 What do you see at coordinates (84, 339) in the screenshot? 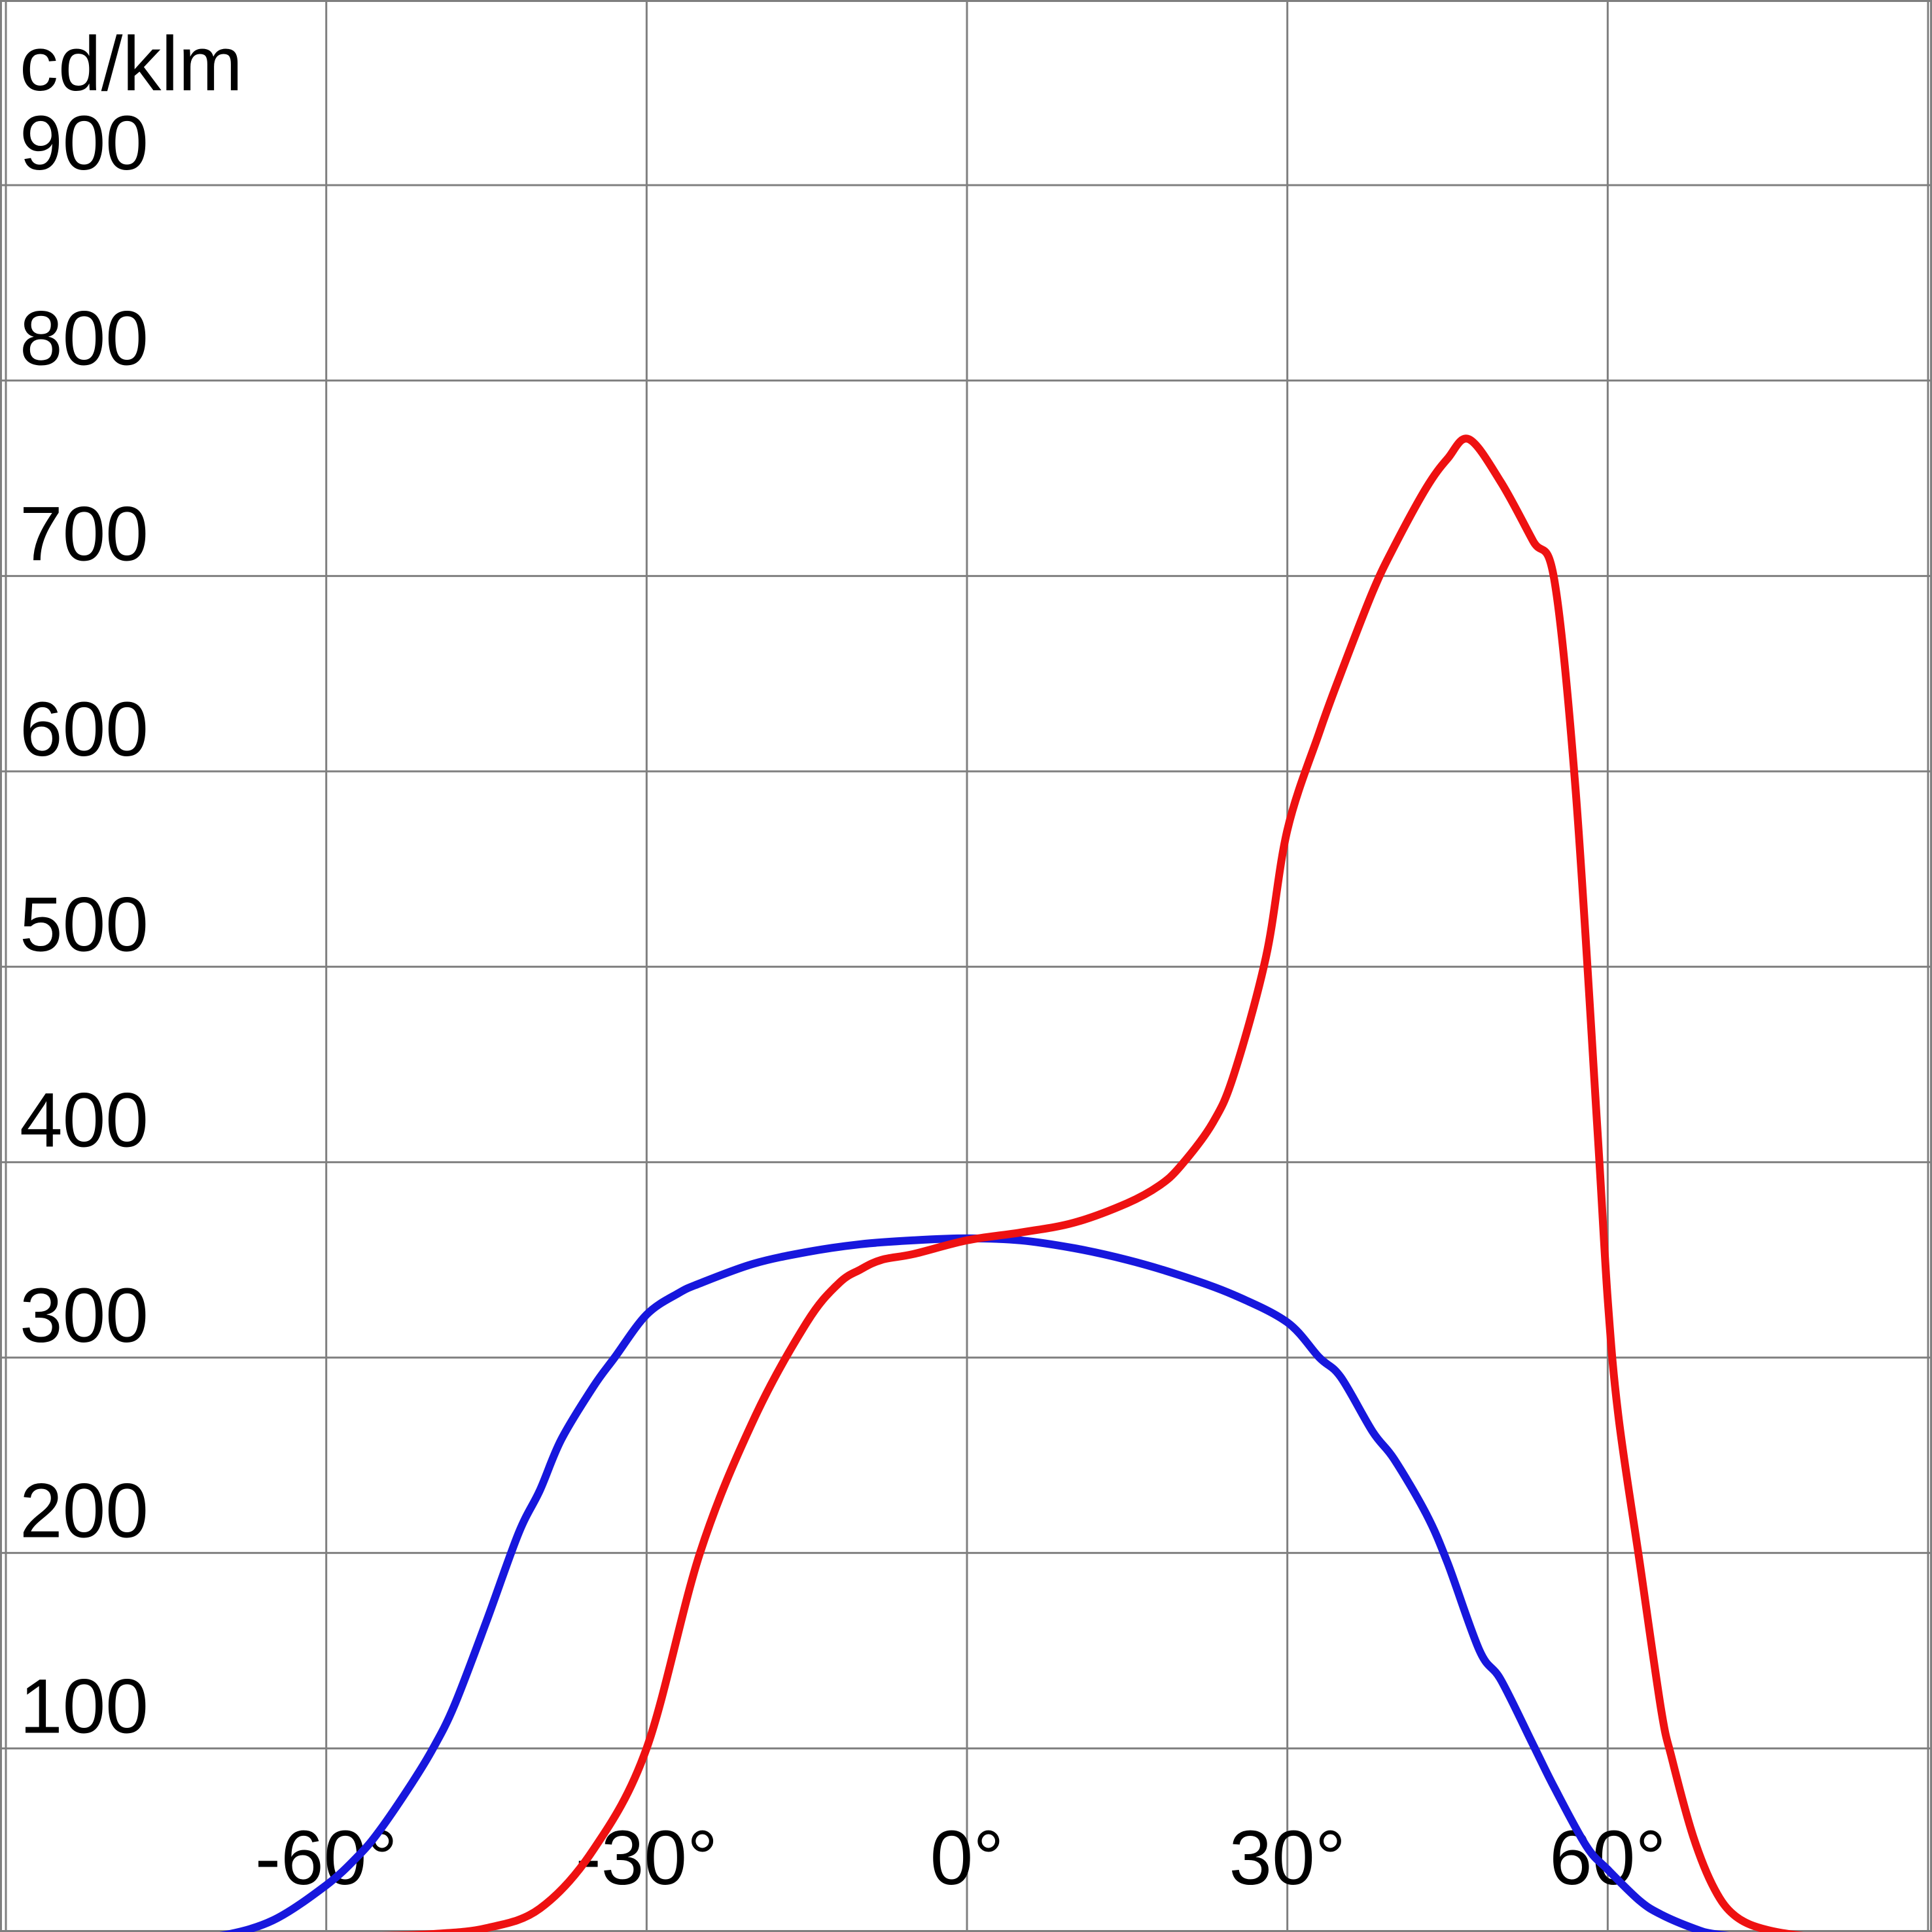
I see `y-tick-label: 800` at bounding box center [84, 339].